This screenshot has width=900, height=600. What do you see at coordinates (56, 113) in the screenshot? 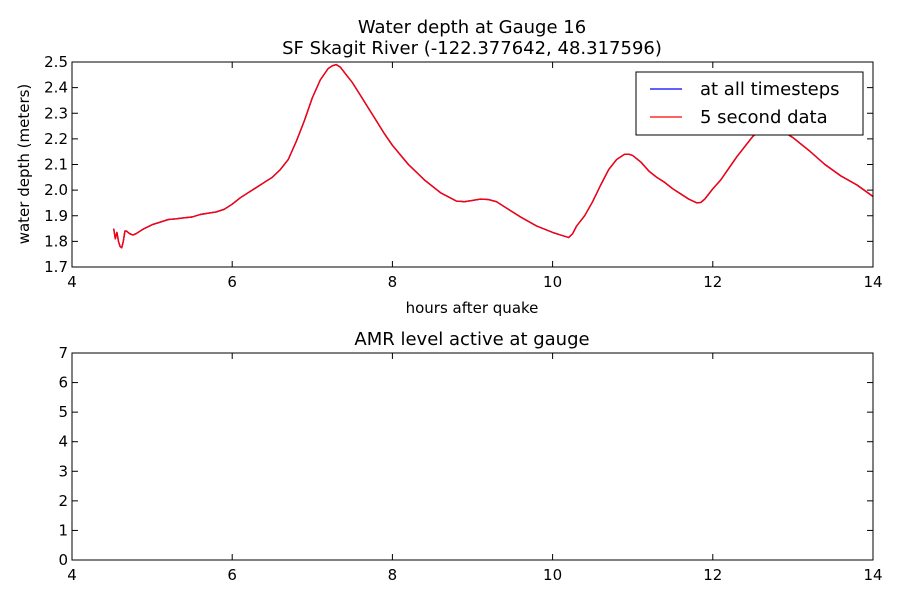
I see `y-tick-label: 2.3` at bounding box center [56, 113].